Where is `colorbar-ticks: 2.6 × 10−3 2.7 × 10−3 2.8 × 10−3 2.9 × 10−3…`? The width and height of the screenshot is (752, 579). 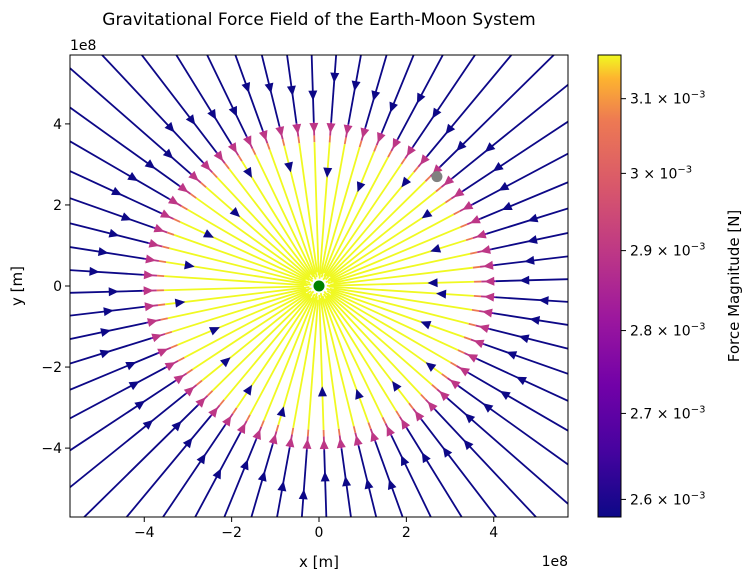 colorbar-ticks: 2.6 × 10−3 2.7 × 10−3 2.8 × 10−3 2.9 × 10−3… is located at coordinates (663, 299).